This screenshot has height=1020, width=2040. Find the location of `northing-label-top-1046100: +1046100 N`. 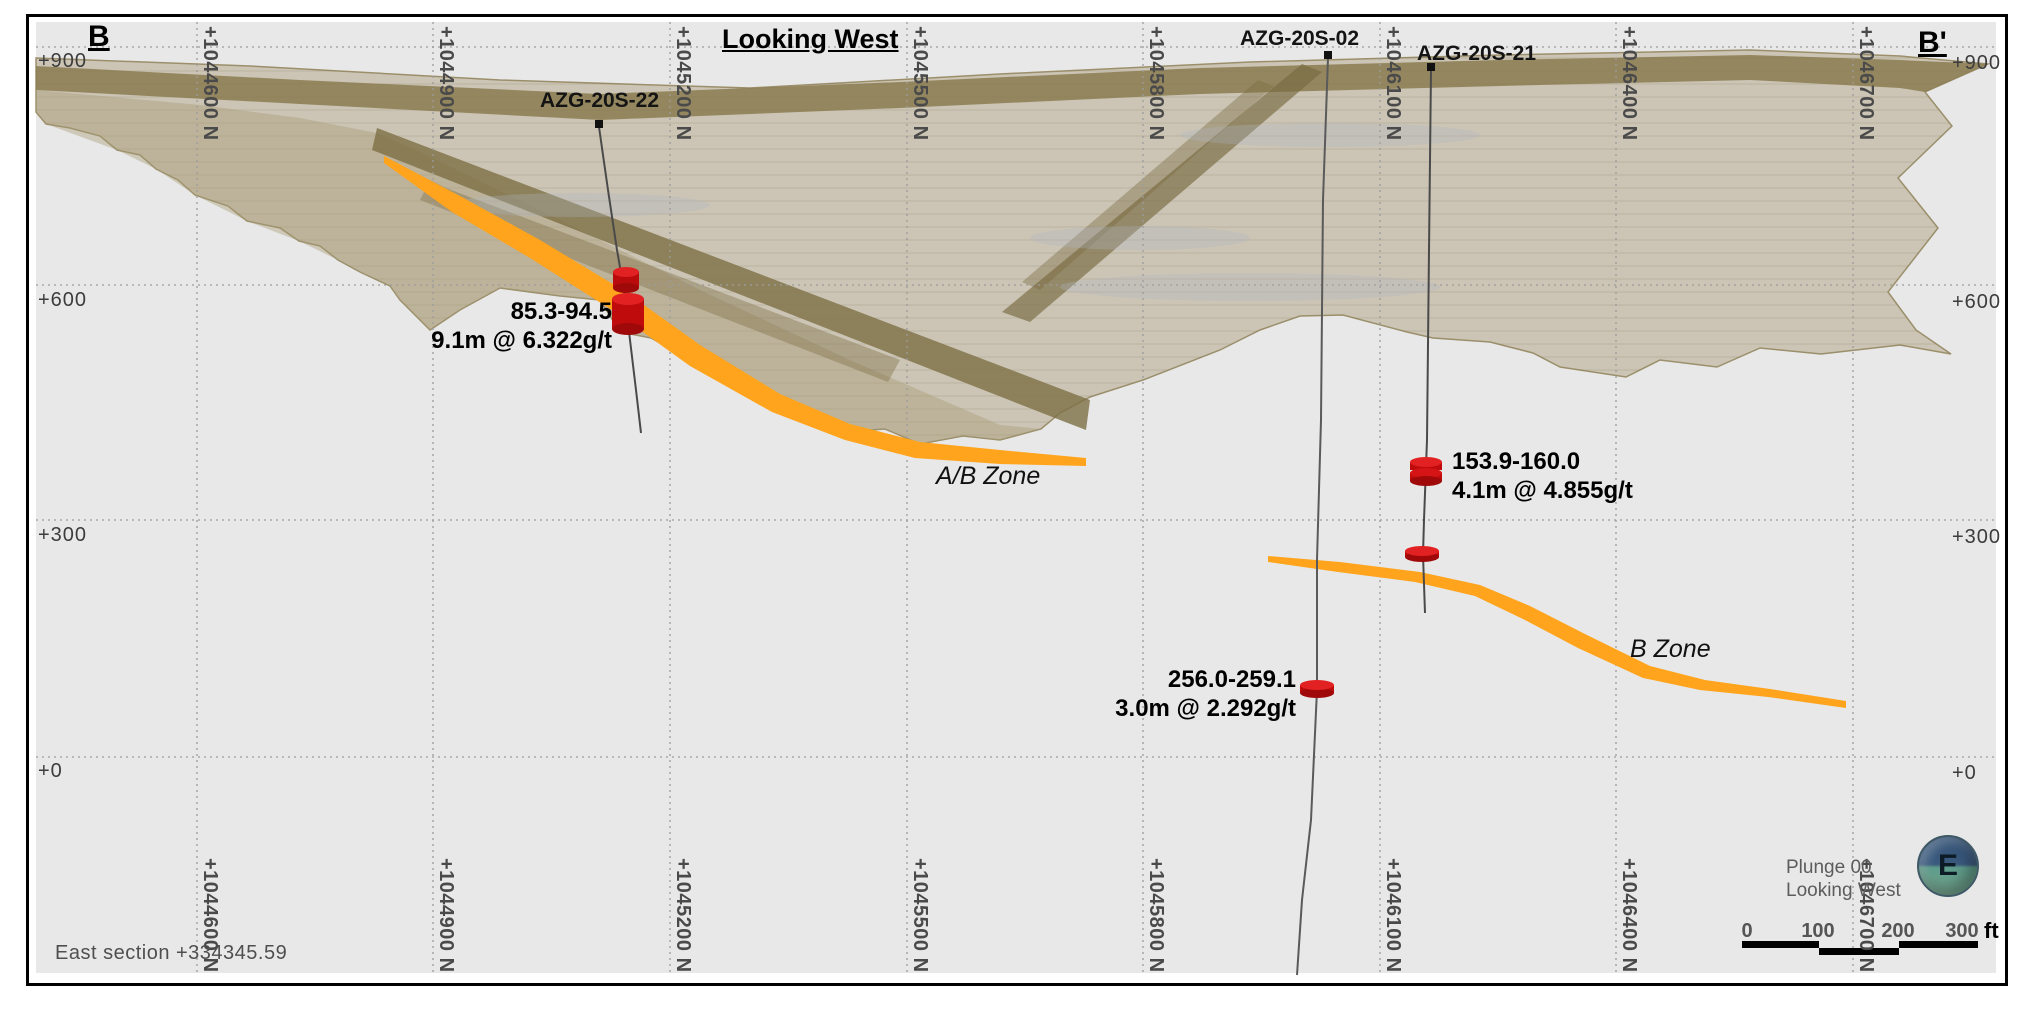

northing-label-top-1046100: +1046100 N is located at coordinates (1393, 83).